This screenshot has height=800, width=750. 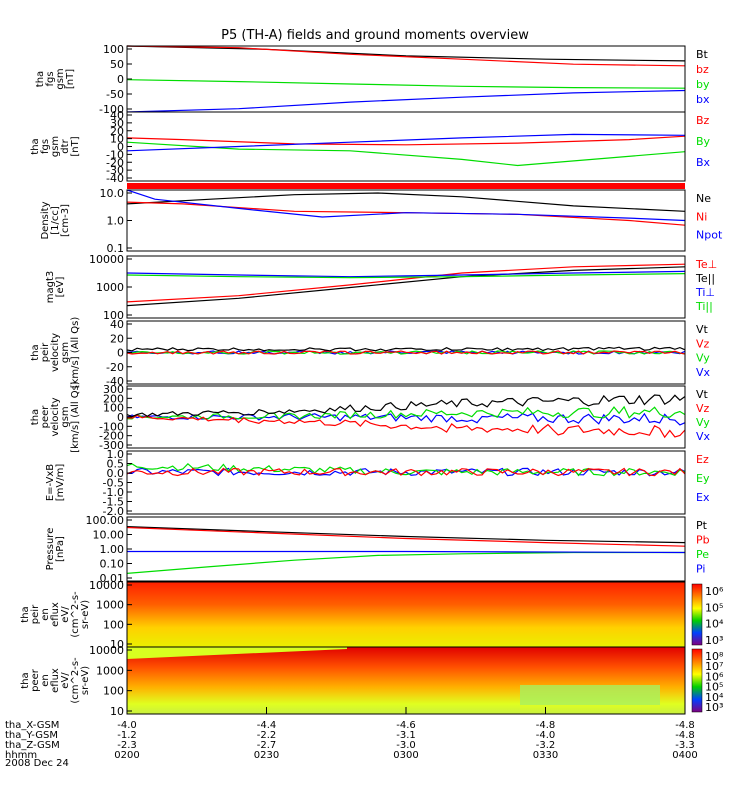 What do you see at coordinates (709, 235) in the screenshot?
I see `legend-entry: Npot` at bounding box center [709, 235].